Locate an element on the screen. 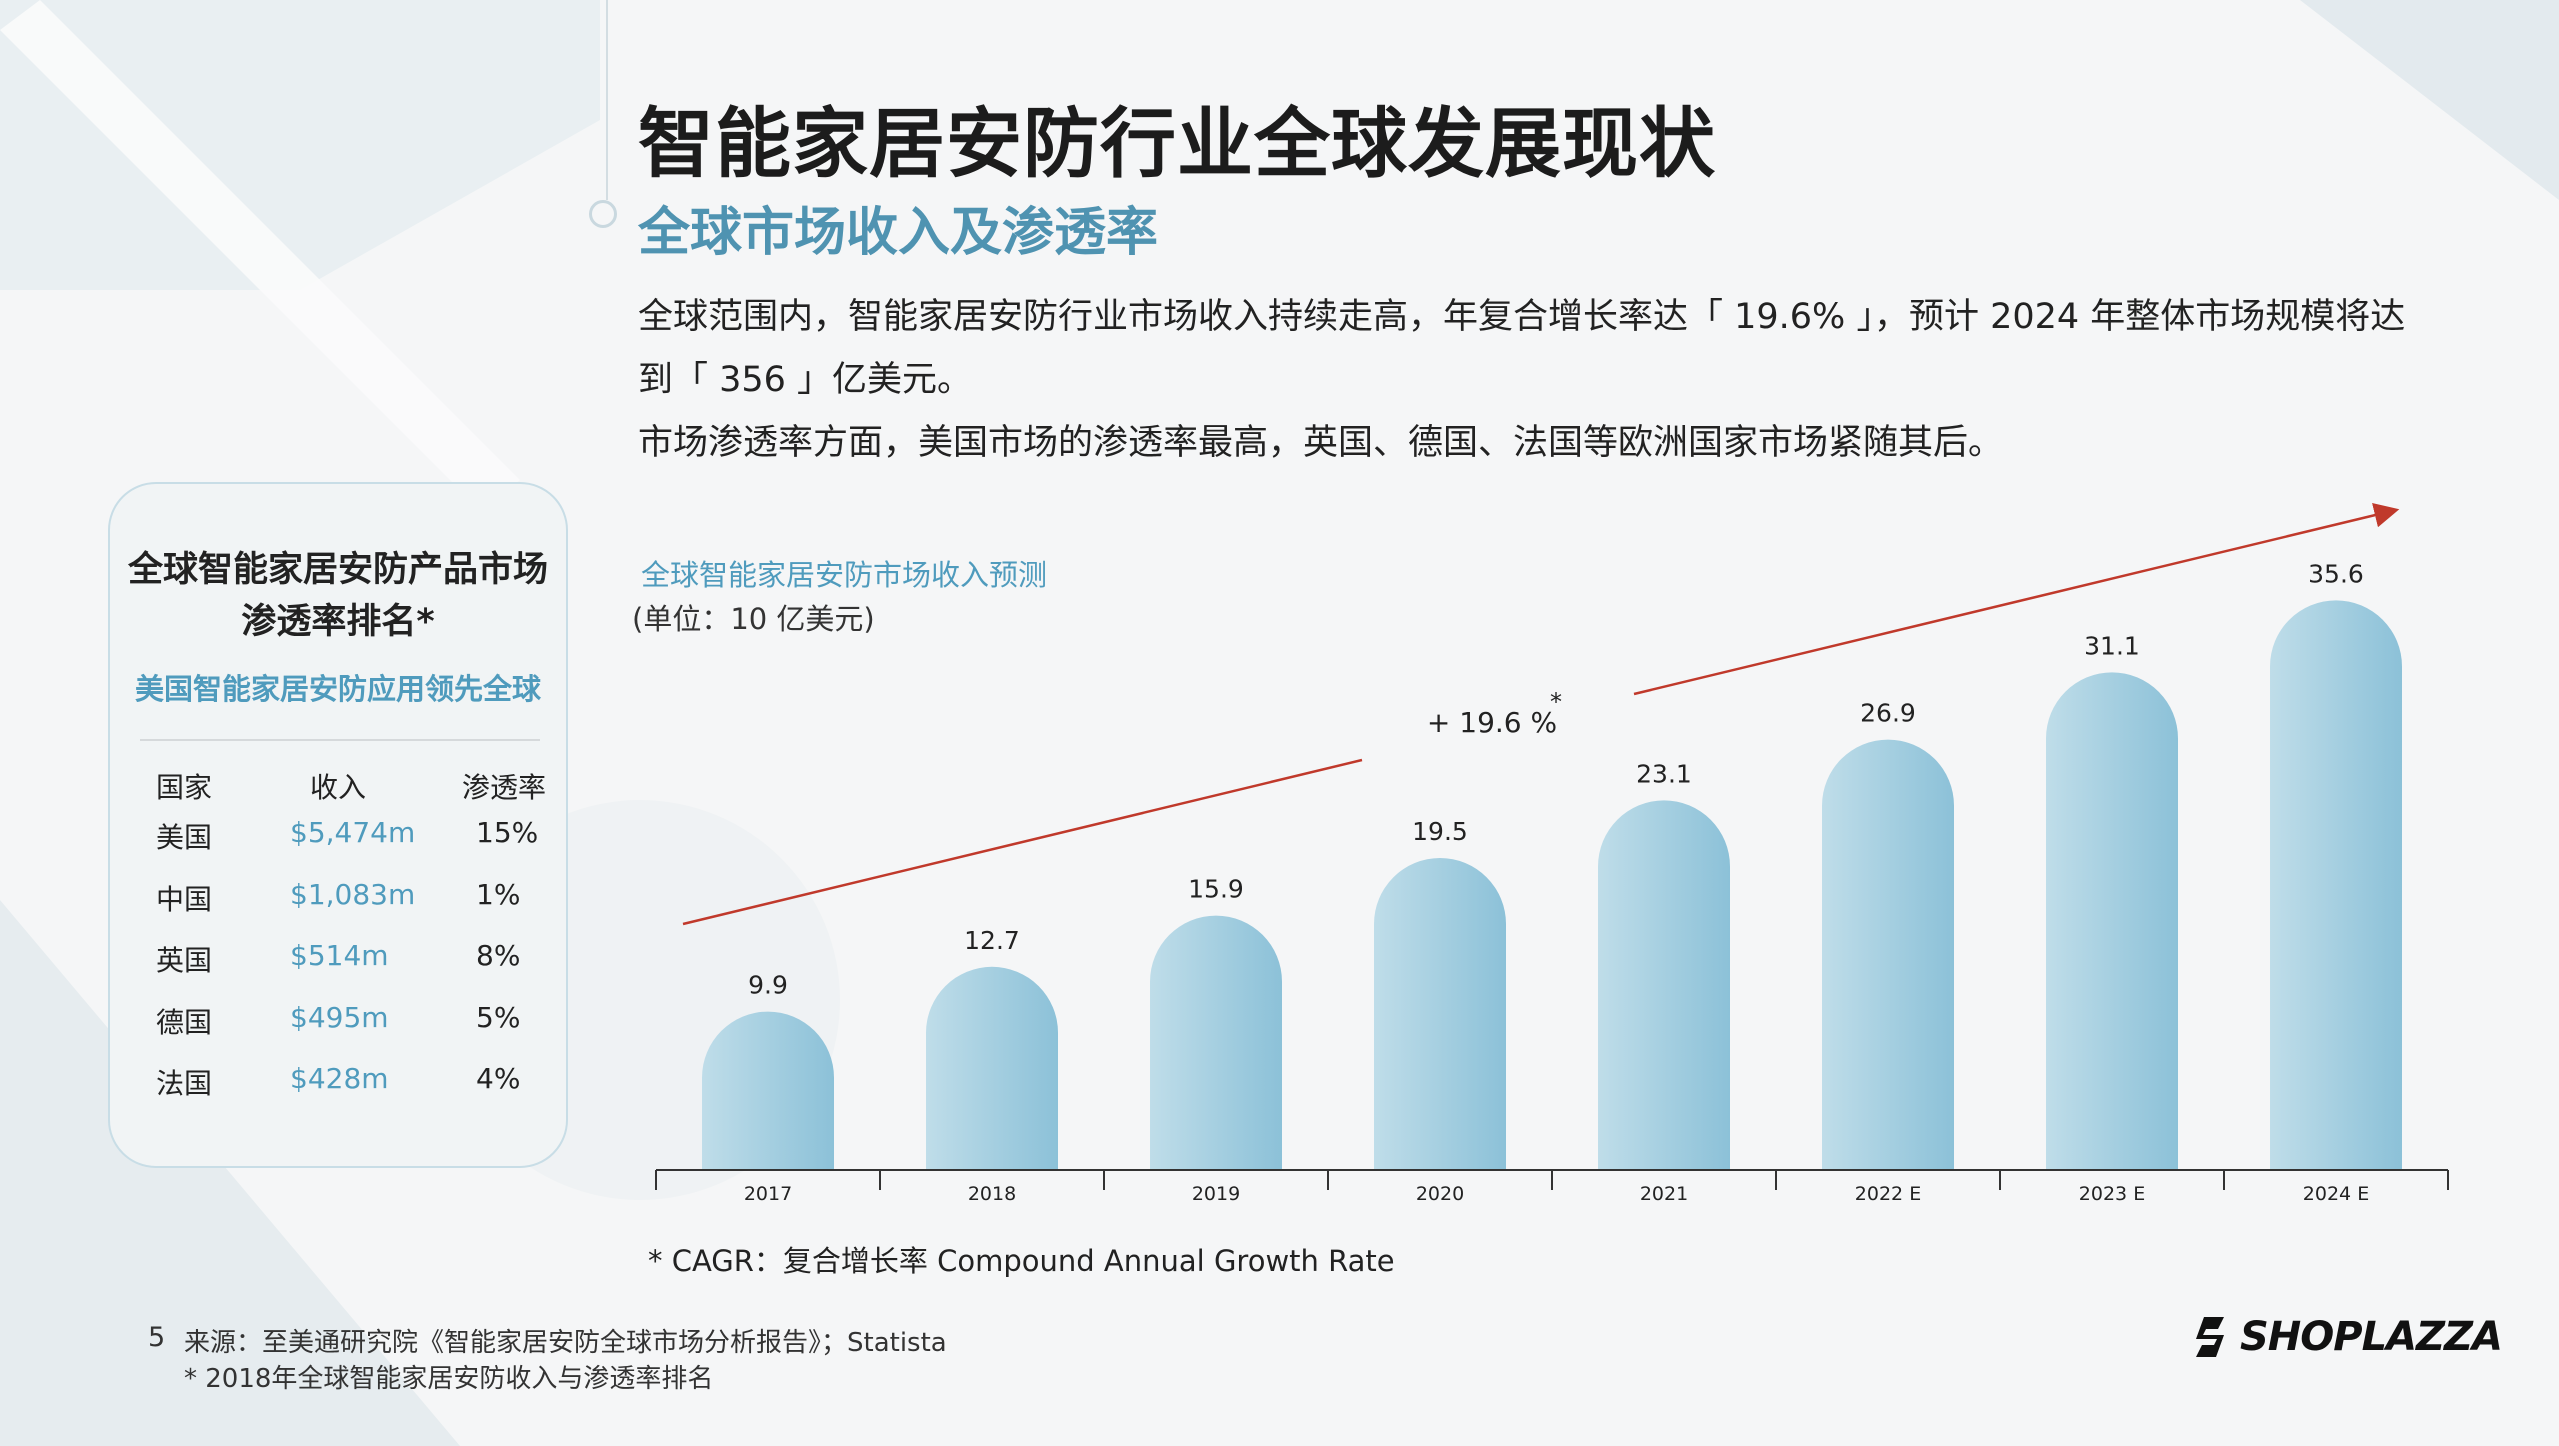 The height and width of the screenshot is (1446, 2559). trend-arrow is located at coordinates (2016, 599).